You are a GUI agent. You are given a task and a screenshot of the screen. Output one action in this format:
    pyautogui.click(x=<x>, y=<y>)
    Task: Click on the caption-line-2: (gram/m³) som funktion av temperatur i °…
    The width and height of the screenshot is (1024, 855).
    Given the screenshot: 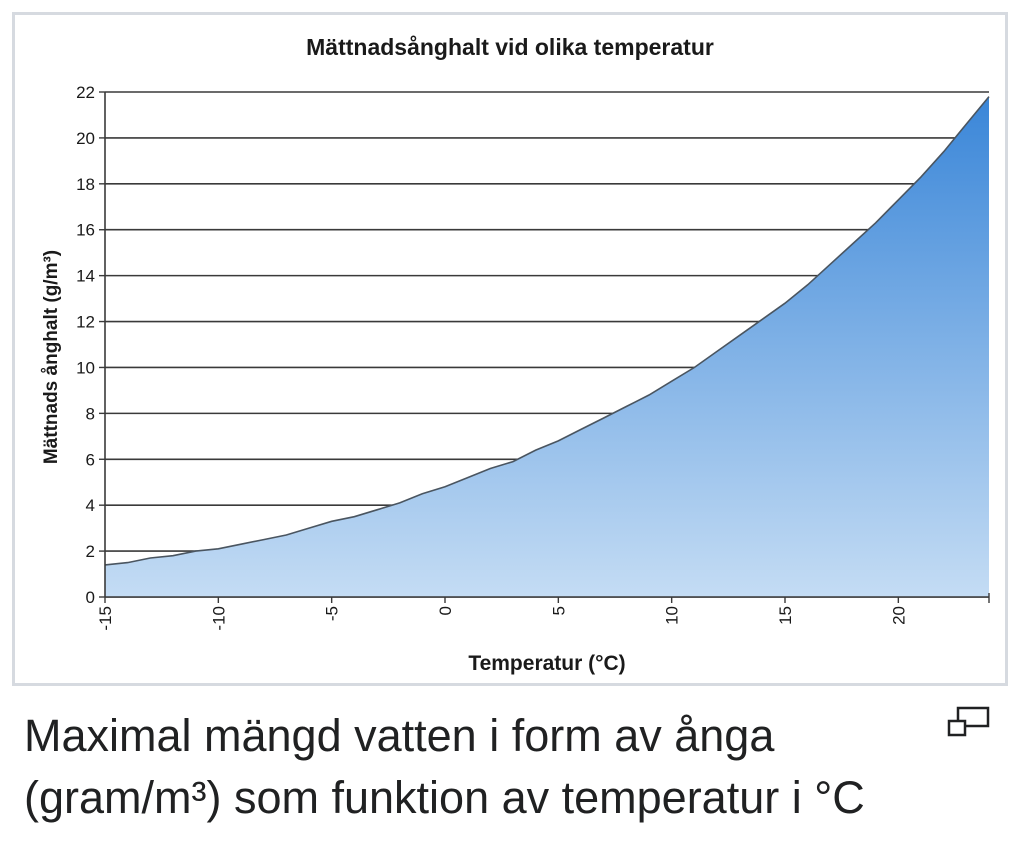 What is the action you would take?
    pyautogui.click(x=444, y=797)
    